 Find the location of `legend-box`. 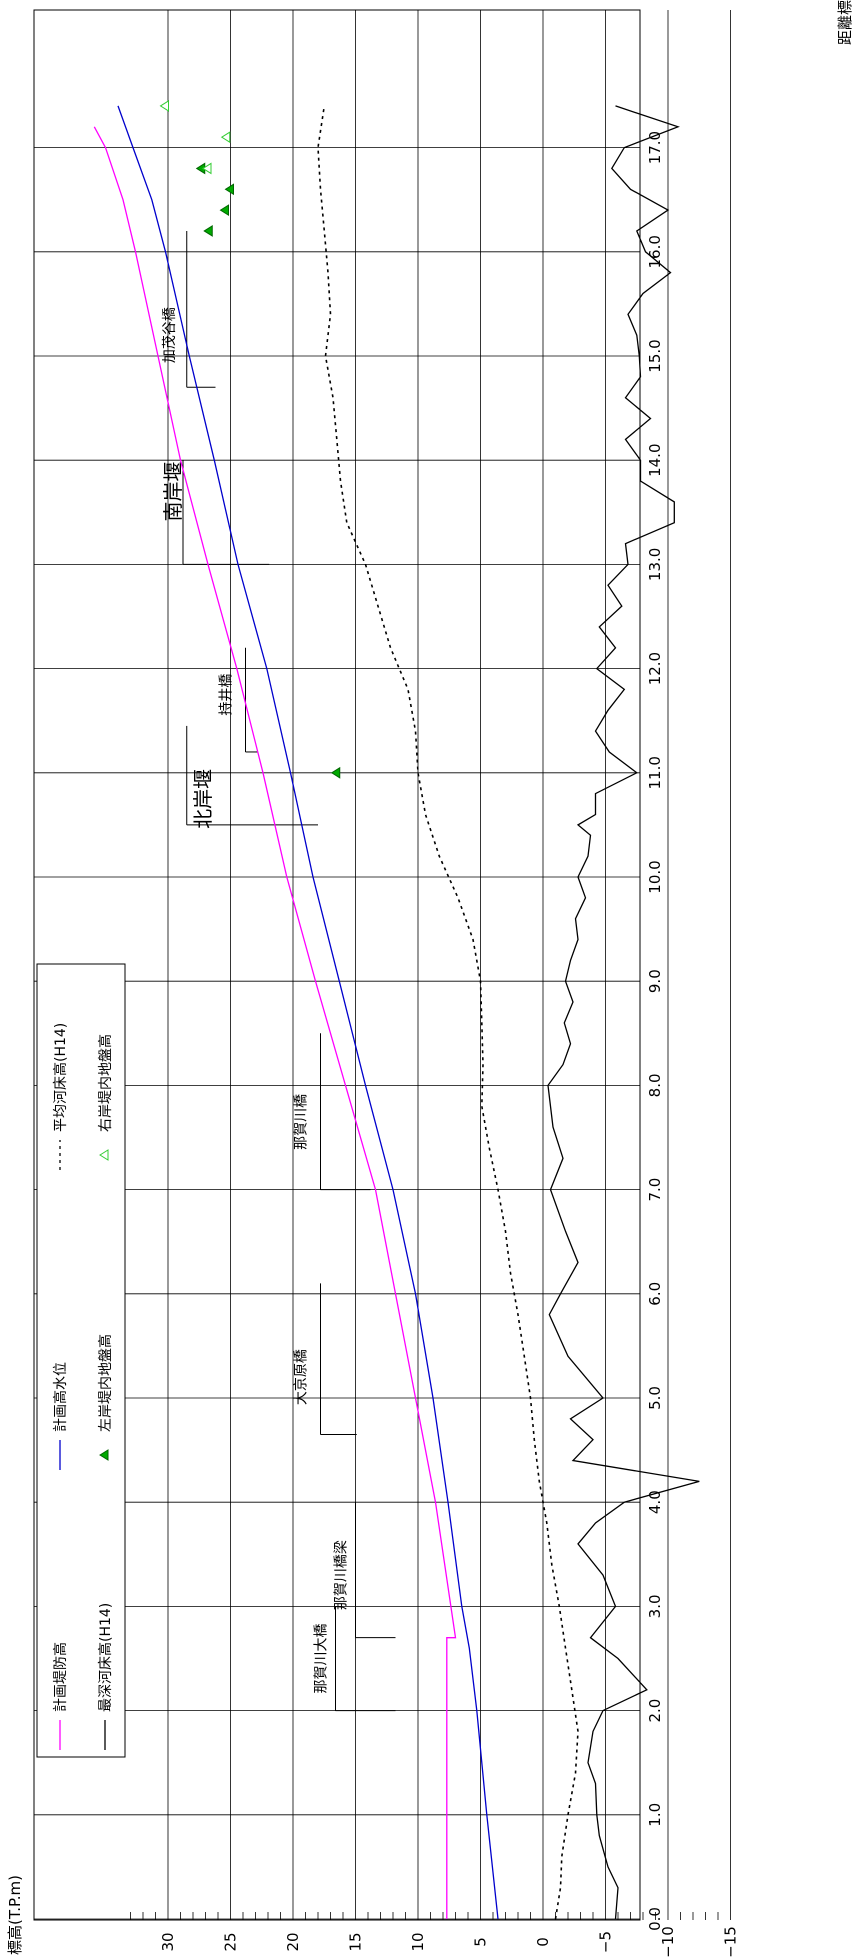

legend-box is located at coordinates (81, 1360).